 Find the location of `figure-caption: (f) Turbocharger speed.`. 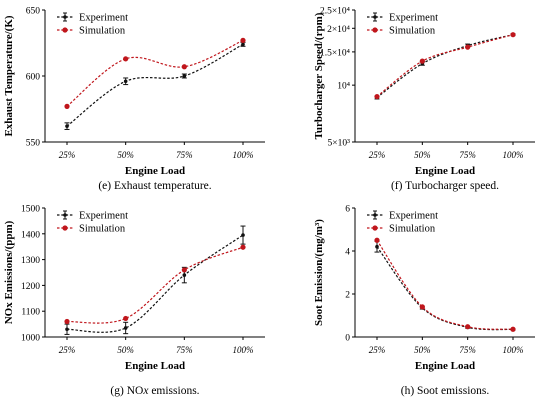

figure-caption: (f) Turbocharger speed. is located at coordinates (445, 186).